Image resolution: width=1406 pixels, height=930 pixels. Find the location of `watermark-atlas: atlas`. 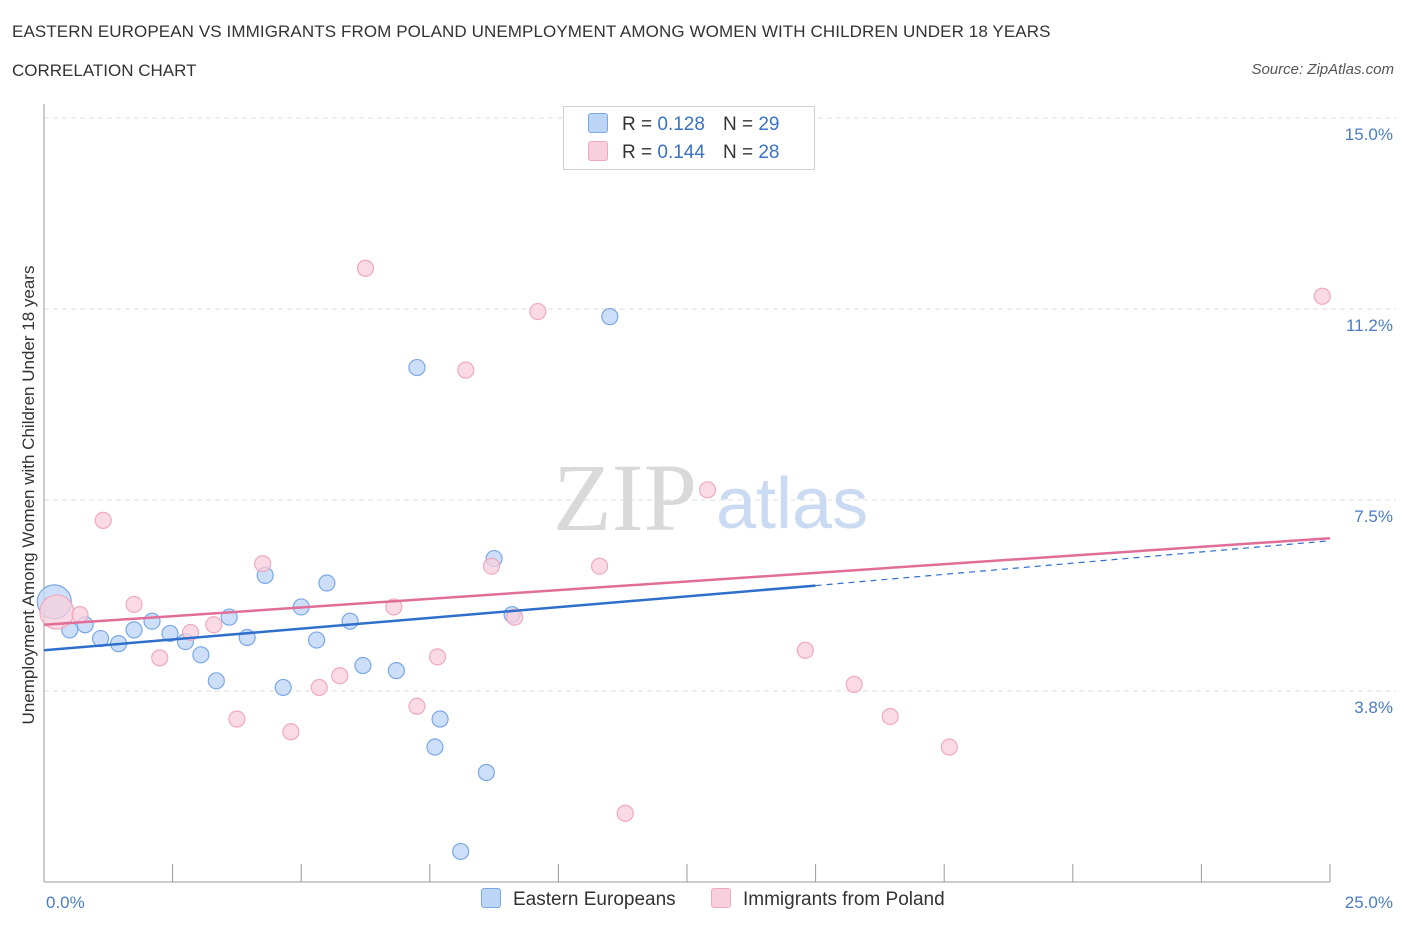

watermark-atlas: atlas is located at coordinates (792, 504).